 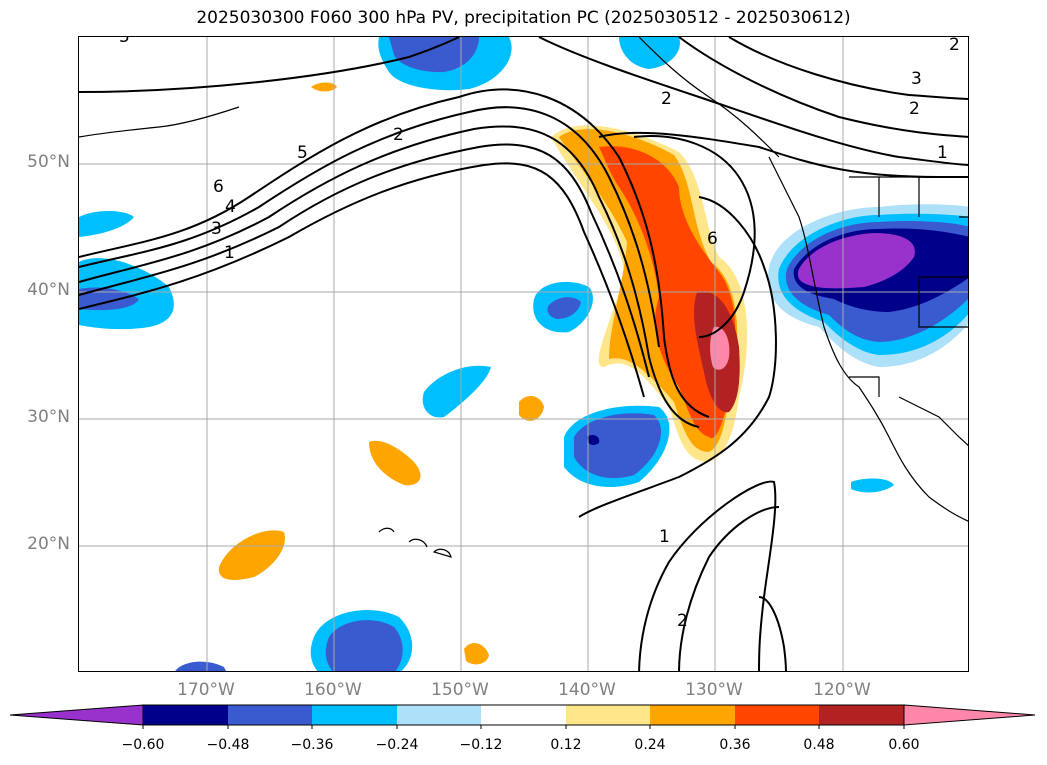 What do you see at coordinates (842, 690) in the screenshot?
I see `lon-label-120w: 120°W` at bounding box center [842, 690].